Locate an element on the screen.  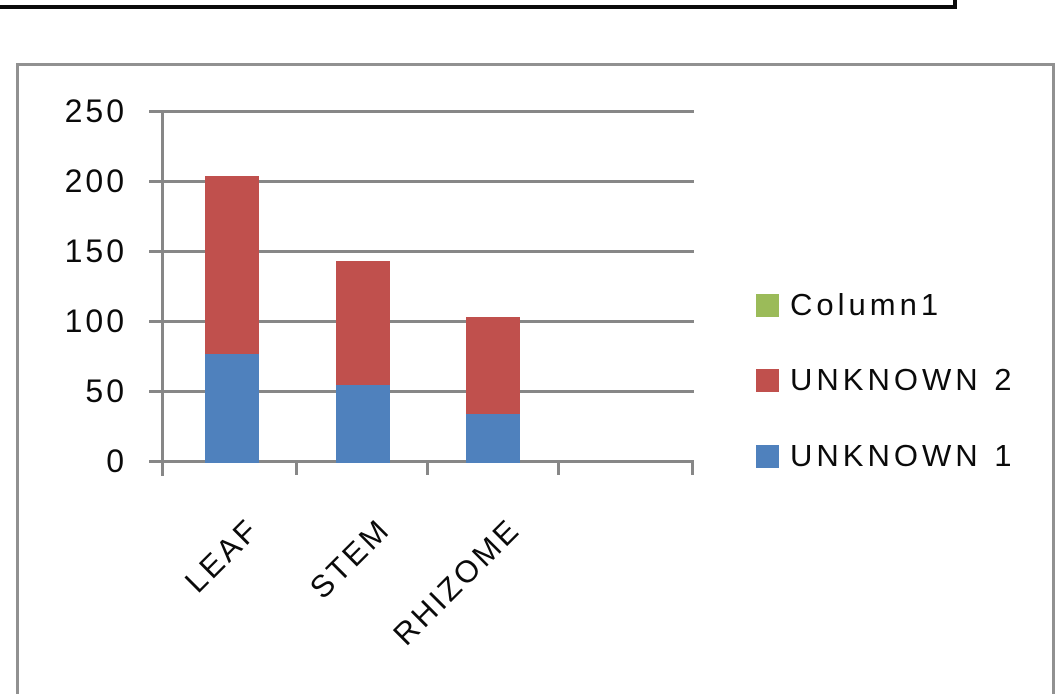
legend-item: UNKNOWN 2 is located at coordinates (886, 379).